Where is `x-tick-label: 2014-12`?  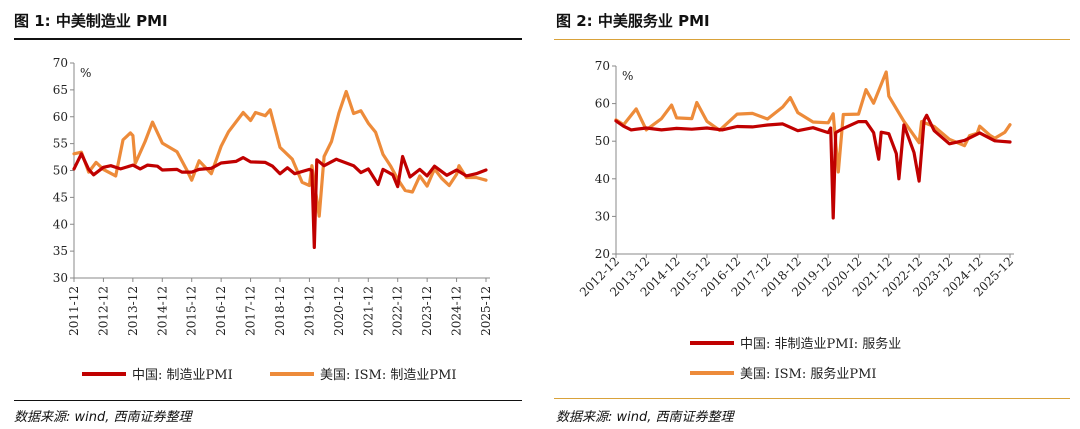 x-tick-label: 2014-12 is located at coordinates (162, 311).